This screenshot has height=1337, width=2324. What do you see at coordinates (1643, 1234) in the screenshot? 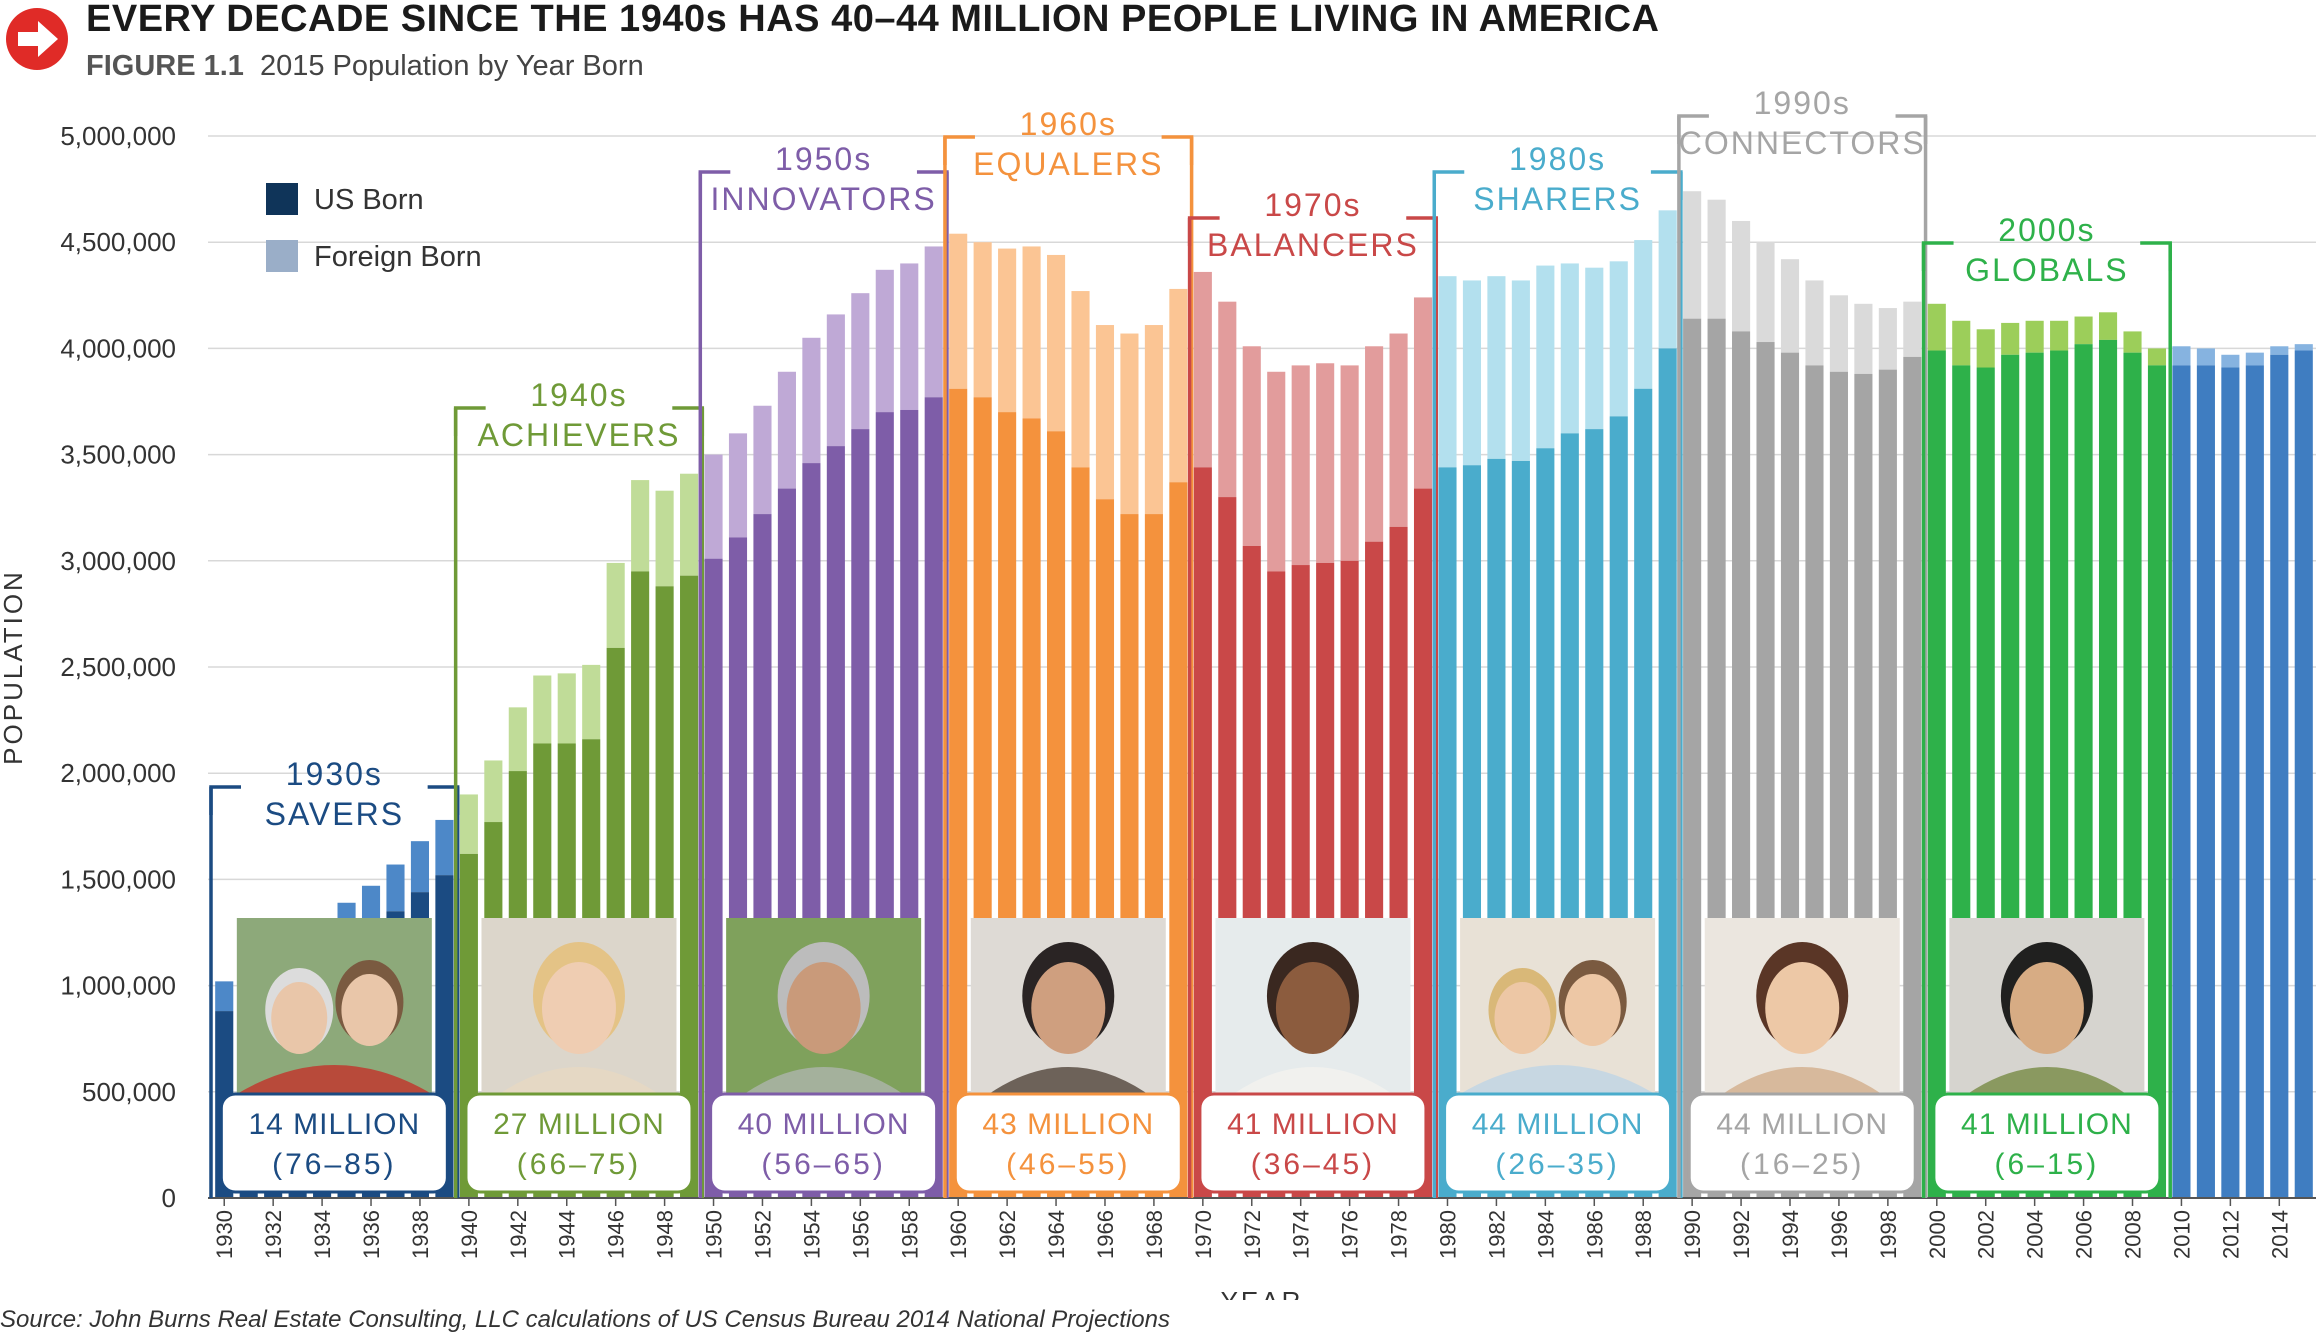
I see `x-tick-label: 1988` at bounding box center [1643, 1234].